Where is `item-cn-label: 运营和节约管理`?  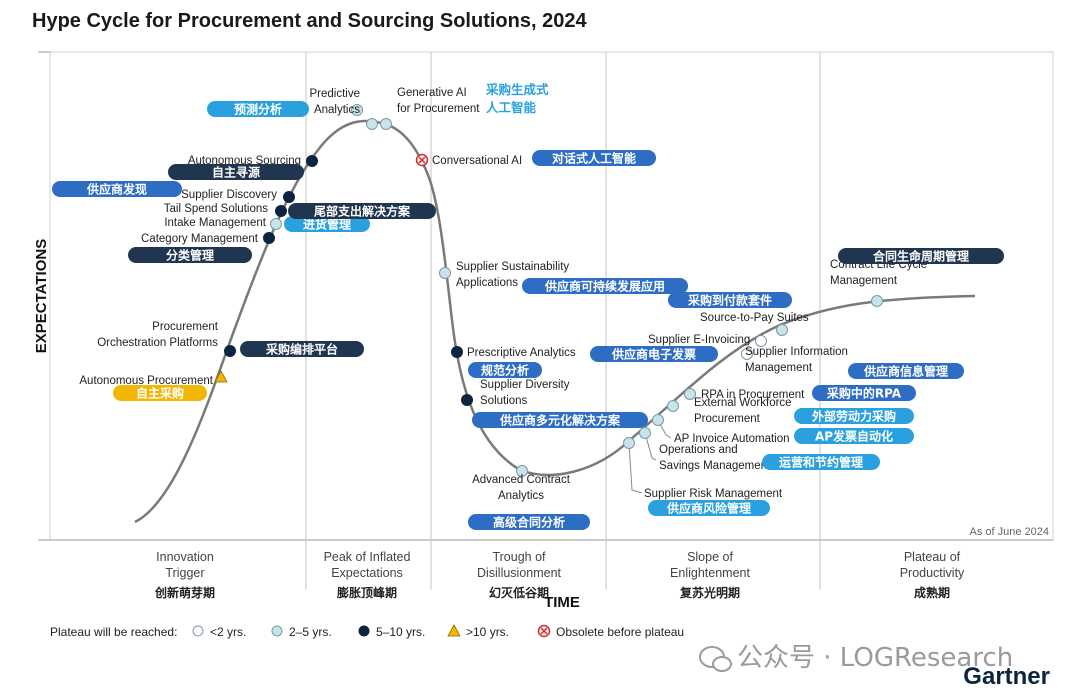
item-cn-label: 运营和节约管理 is located at coordinates (821, 462).